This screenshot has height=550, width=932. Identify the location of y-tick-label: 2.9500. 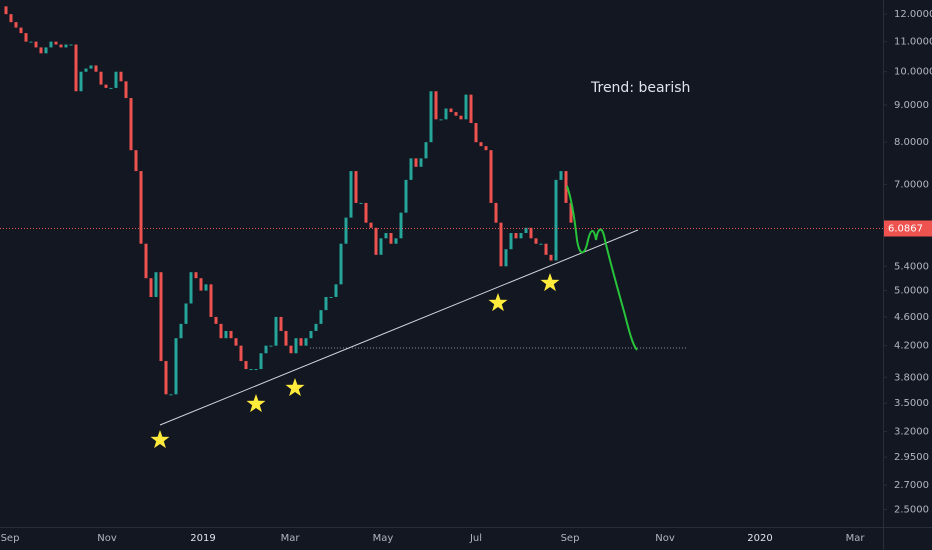
(911, 457).